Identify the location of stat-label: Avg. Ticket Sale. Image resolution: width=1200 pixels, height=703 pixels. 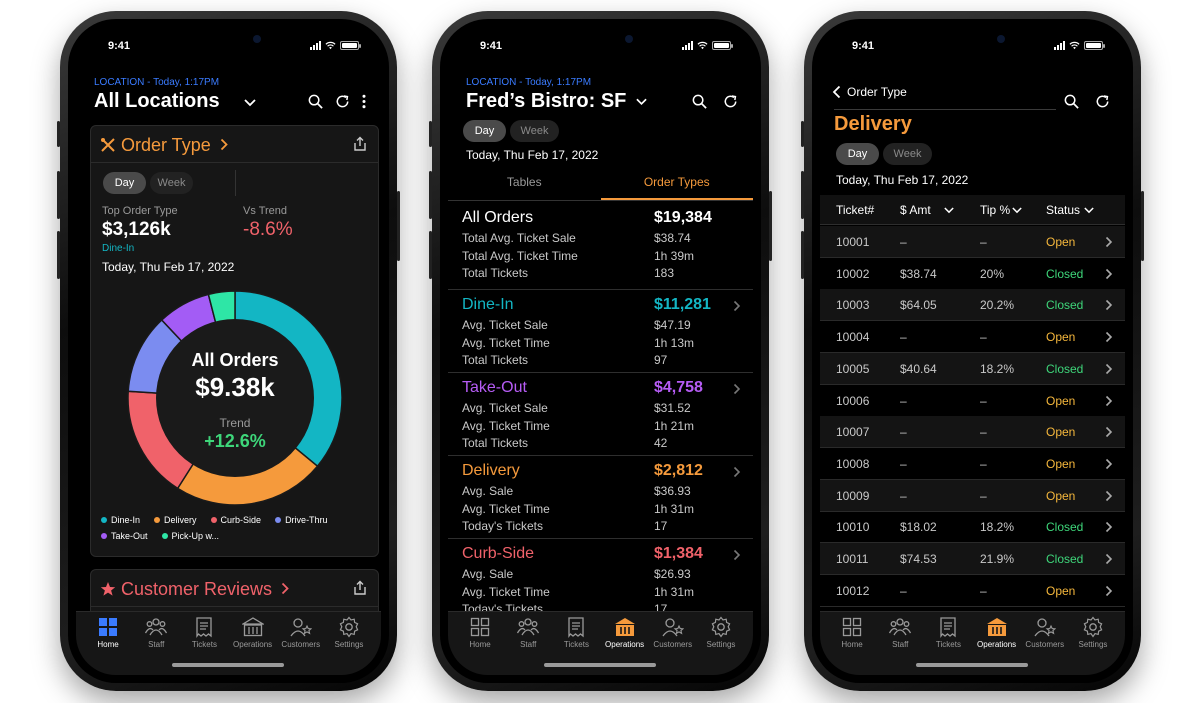
(505, 325).